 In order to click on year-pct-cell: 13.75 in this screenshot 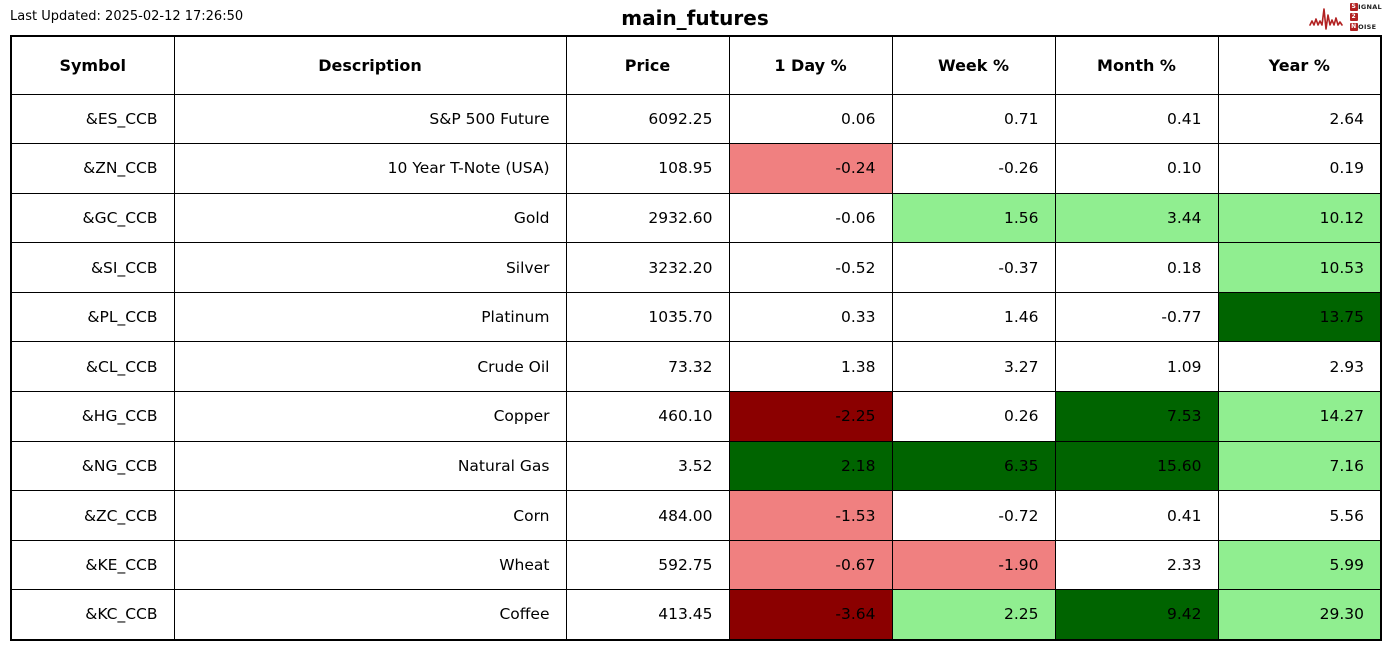, I will do `click(1299, 317)`.